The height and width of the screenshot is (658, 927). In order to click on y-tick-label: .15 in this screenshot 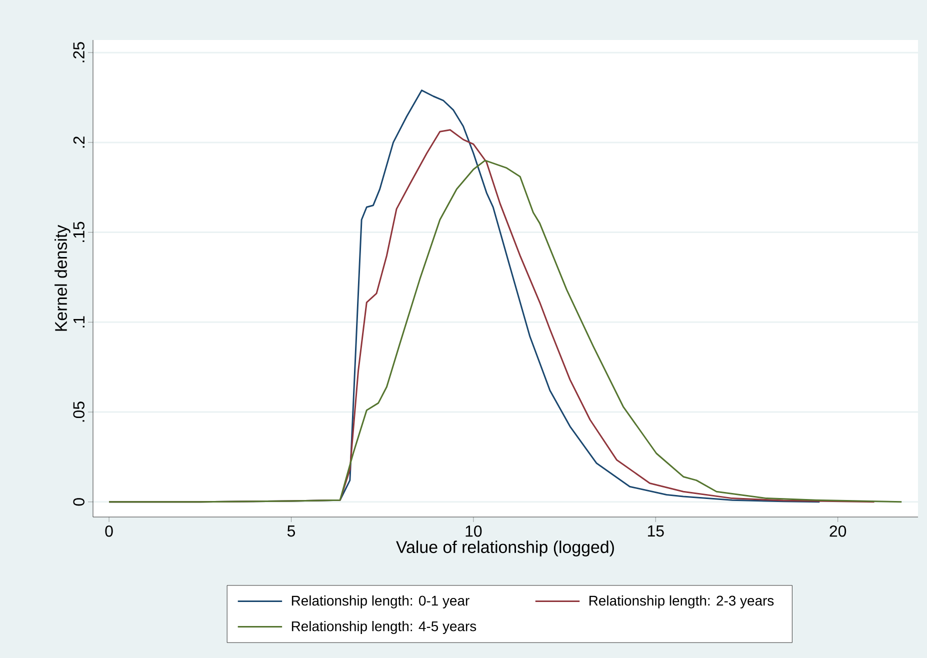, I will do `click(78, 232)`.